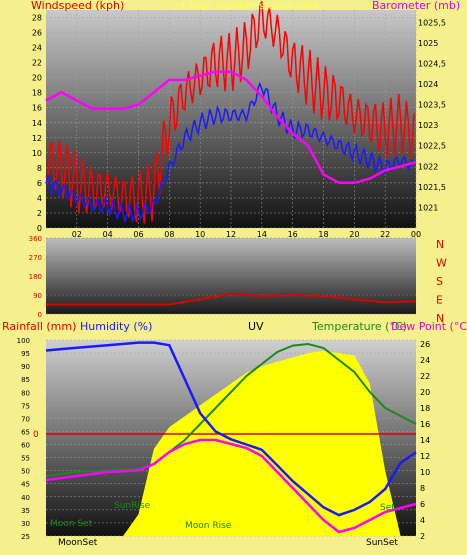  I want to click on humidity-tick-label: 45, so click(25, 485).